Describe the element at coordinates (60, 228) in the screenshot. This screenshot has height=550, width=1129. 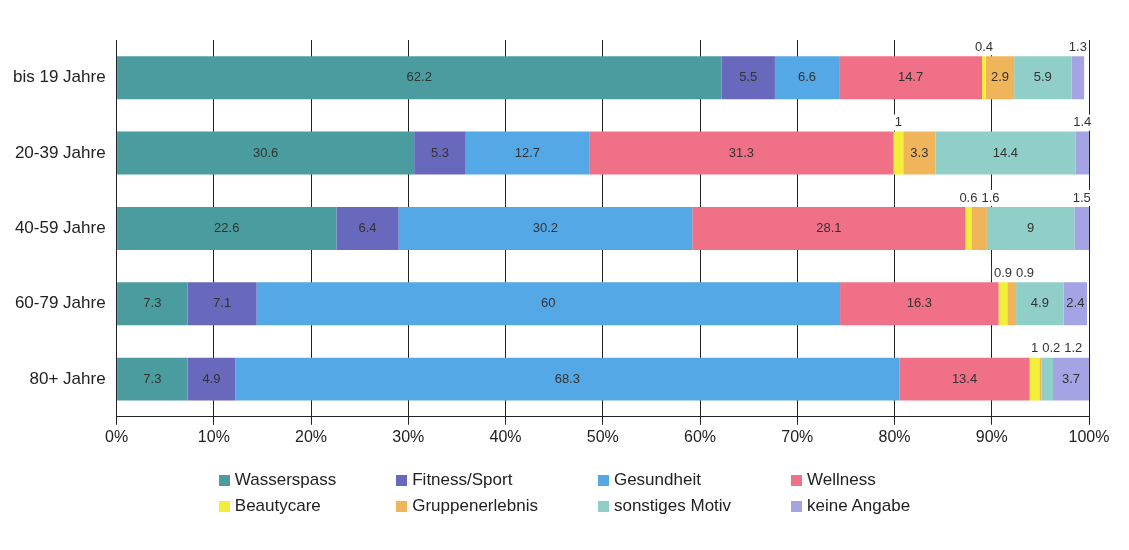
I see `y-tick-label: 40-59 Jahre` at that location.